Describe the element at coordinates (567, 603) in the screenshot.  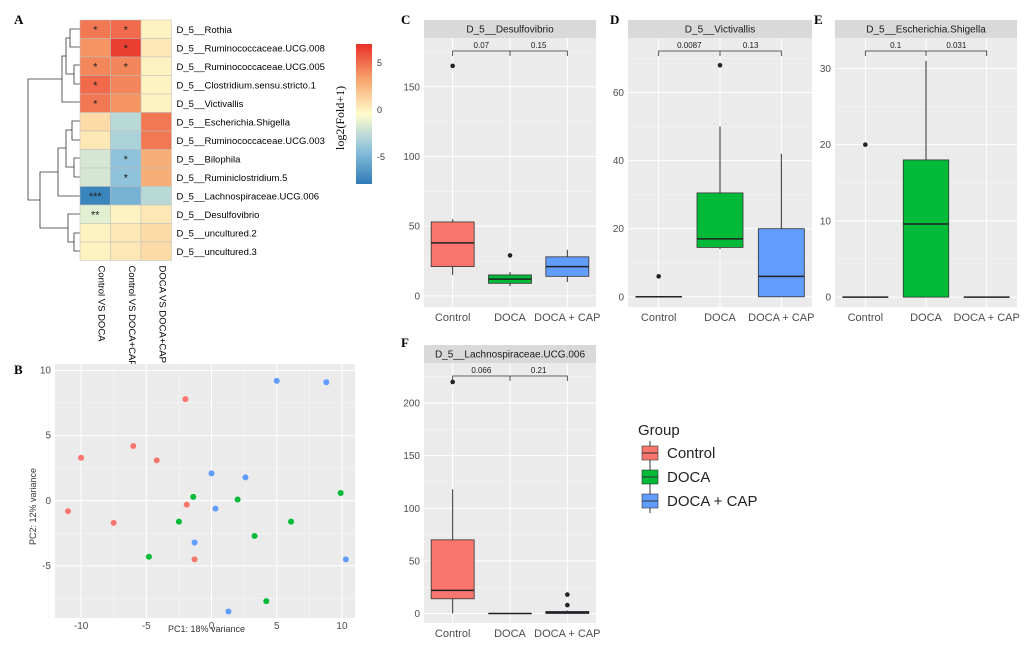
I see `box-doca-cap` at that location.